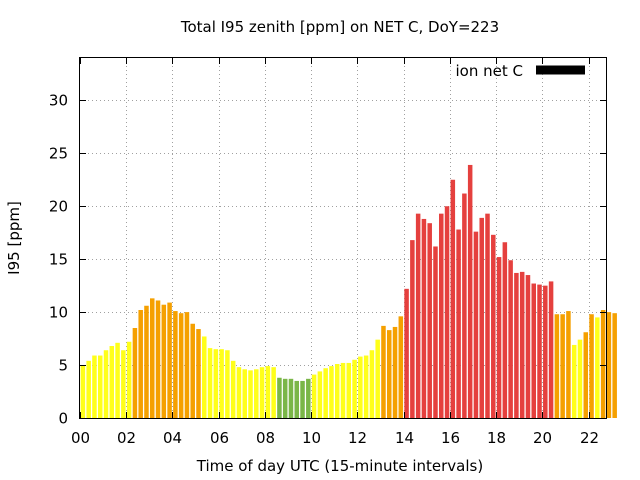 Image resolution: width=640 pixels, height=480 pixels. I want to click on legend: ion net C, so click(520, 71).